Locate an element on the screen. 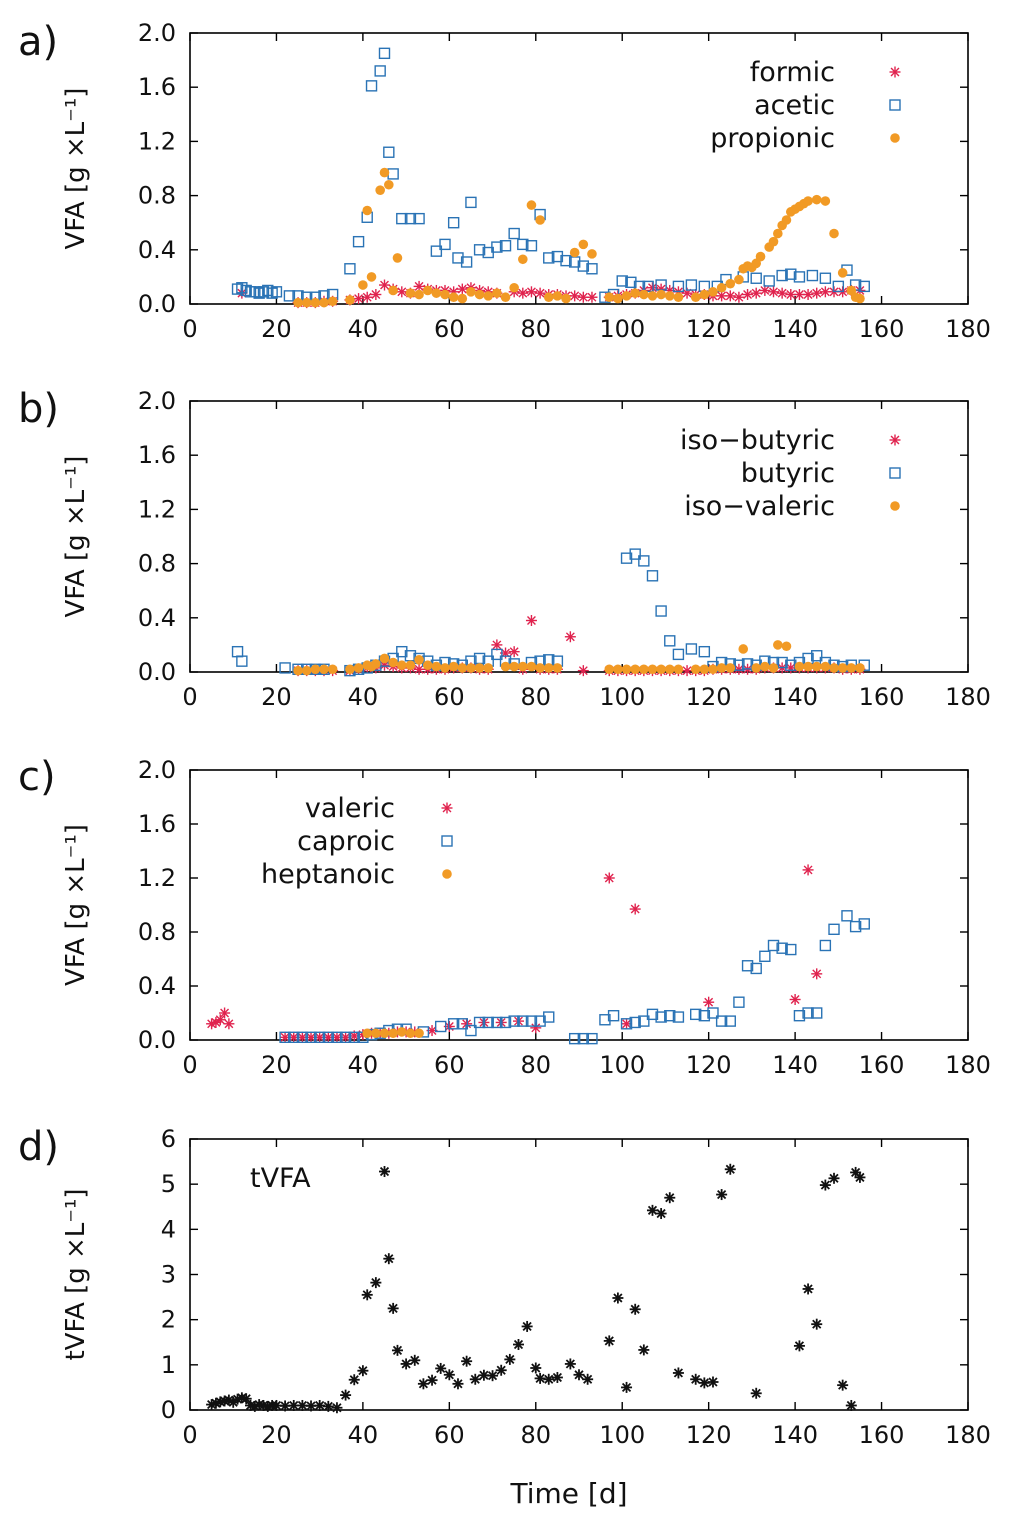  legend-label: heptanoic is located at coordinates (328, 874).